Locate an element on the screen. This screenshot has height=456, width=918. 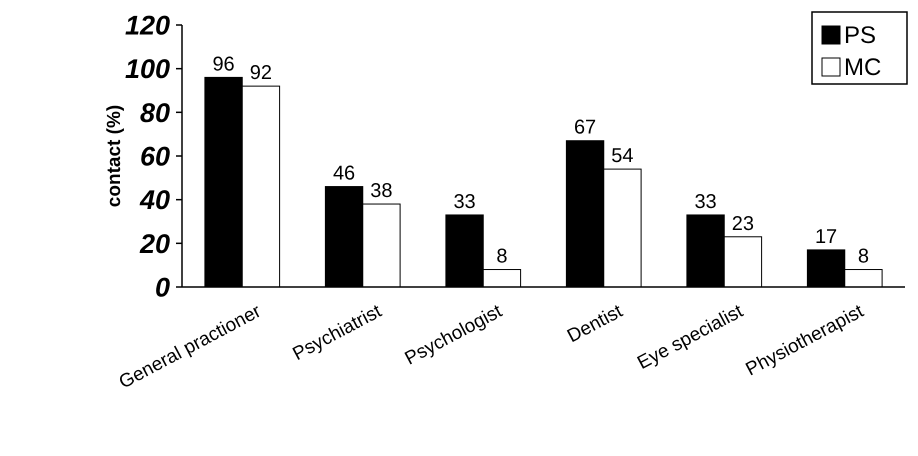
data-label: 17 is located at coordinates (826, 237).